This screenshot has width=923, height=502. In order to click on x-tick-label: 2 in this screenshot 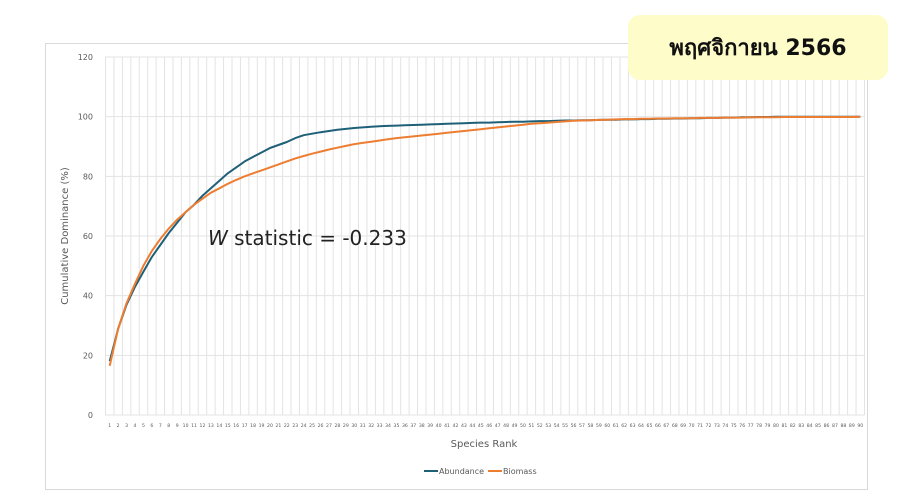, I will do `click(118, 426)`.